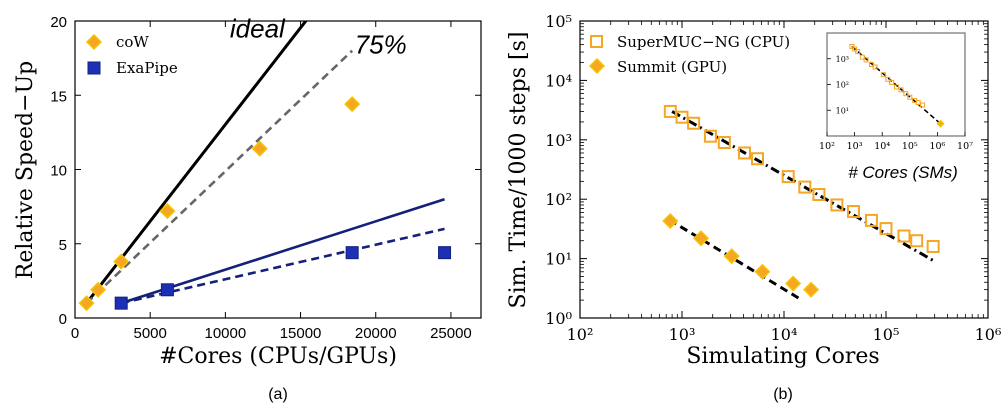 This screenshot has height=408, width=1003. What do you see at coordinates (518, 170) in the screenshot?
I see `chart-b-ylabel: Sim. Time/1000 steps [s]` at bounding box center [518, 170].